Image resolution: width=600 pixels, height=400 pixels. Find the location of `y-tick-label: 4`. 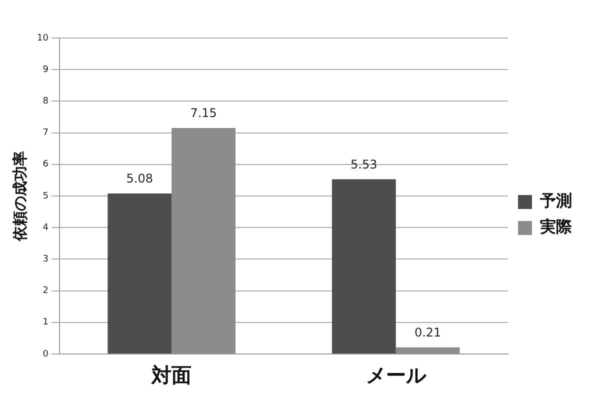

y-tick-label: 4 is located at coordinates (45, 227).